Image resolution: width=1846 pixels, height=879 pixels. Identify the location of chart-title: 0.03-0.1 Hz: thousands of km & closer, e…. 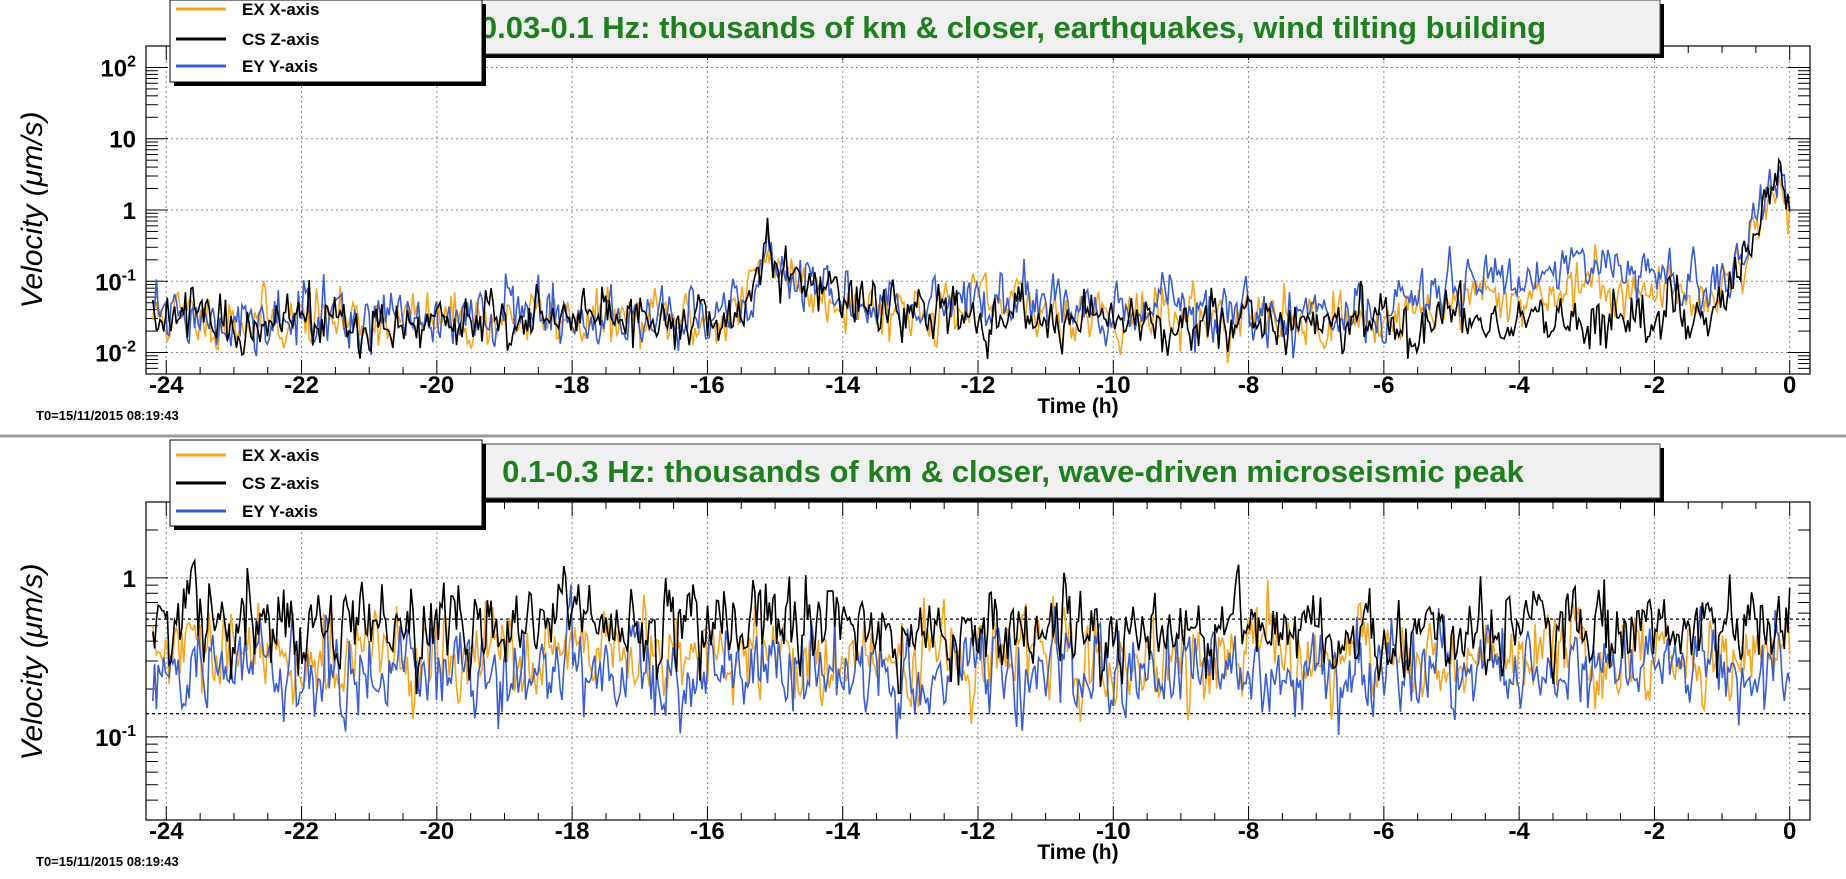
(1013, 27).